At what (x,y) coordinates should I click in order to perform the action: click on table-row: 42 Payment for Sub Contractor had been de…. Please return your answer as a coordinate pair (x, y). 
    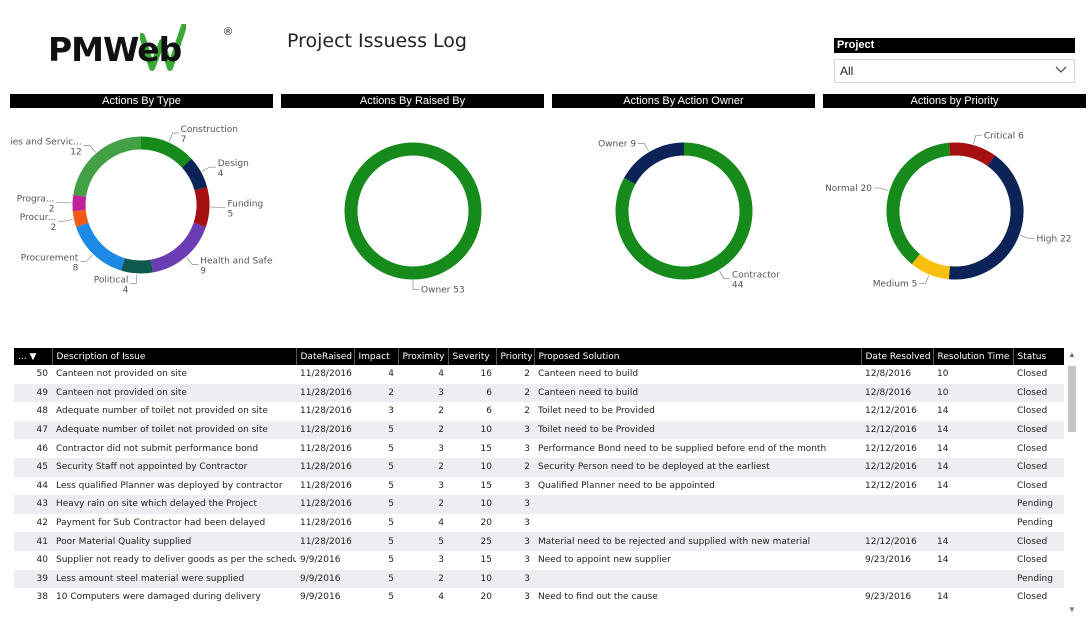
    Looking at the image, I should click on (539, 523).